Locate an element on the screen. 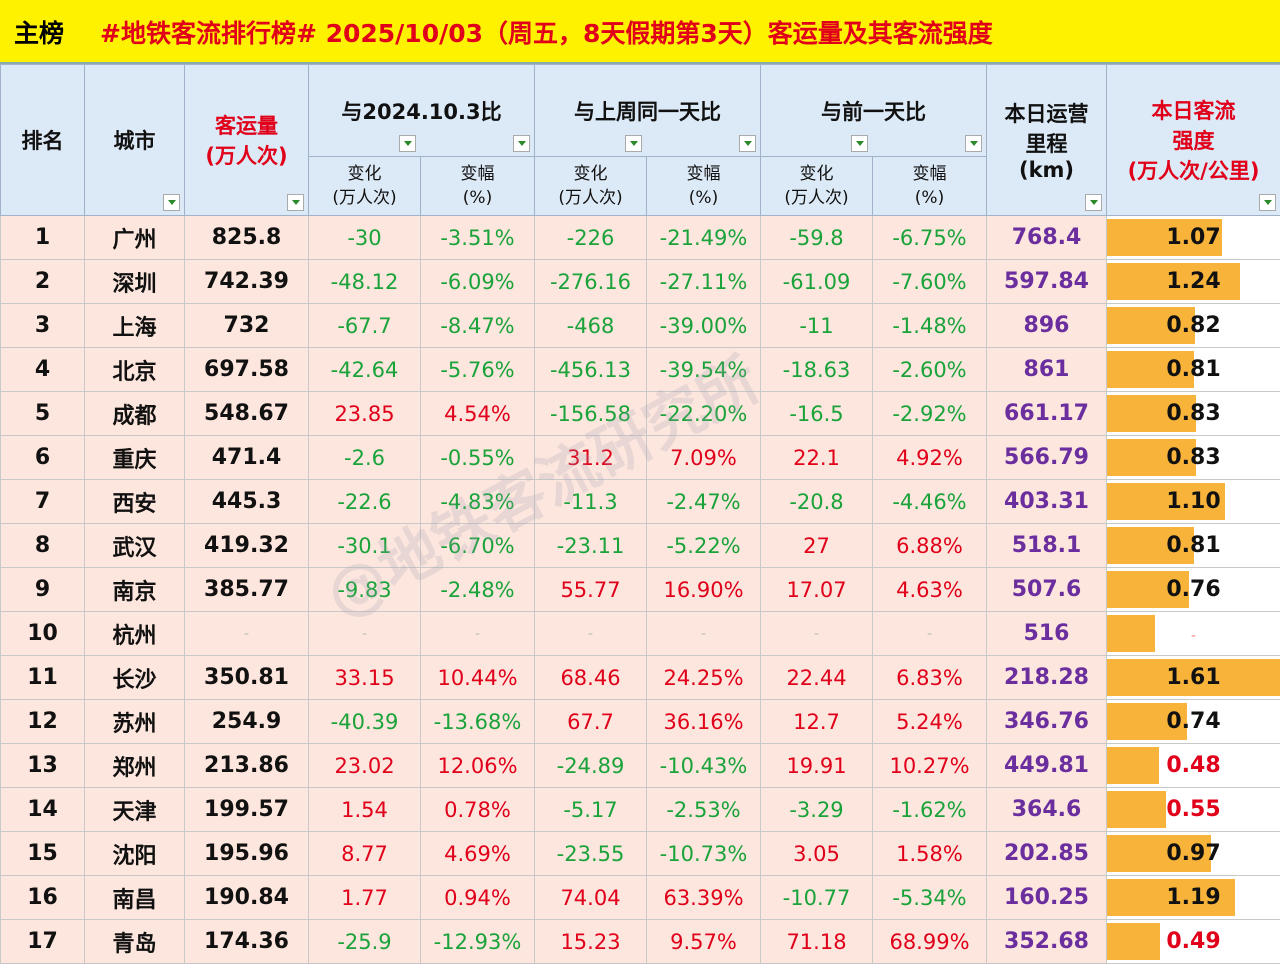  cell-change-prev: - is located at coordinates (817, 634).